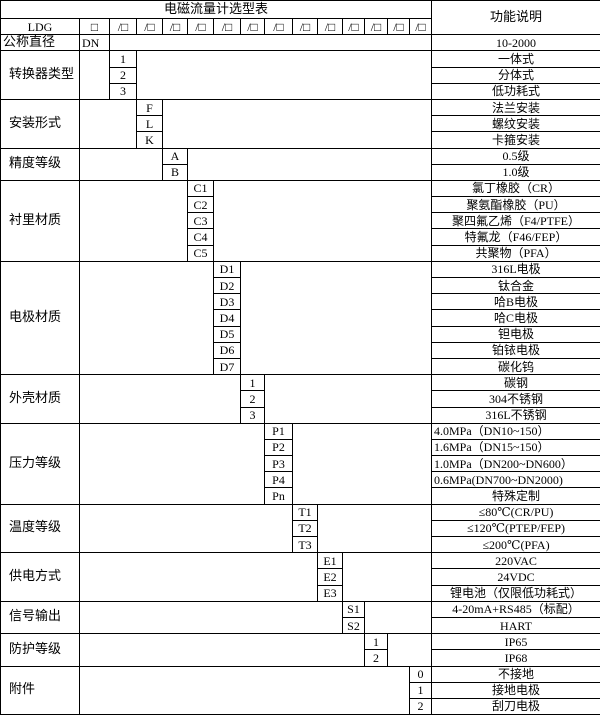 The image size is (600, 716). What do you see at coordinates (515, 480) in the screenshot?
I see `option-description: 0.6MPa(DN700~DN2000)` at bounding box center [515, 480].